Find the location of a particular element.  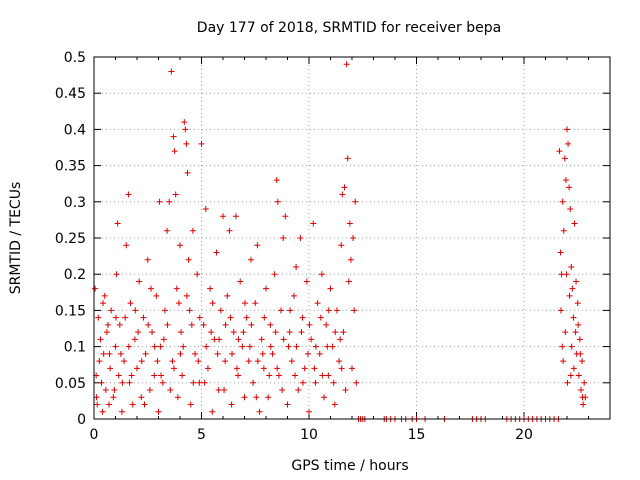

x-tick-label: 10 is located at coordinates (309, 435).